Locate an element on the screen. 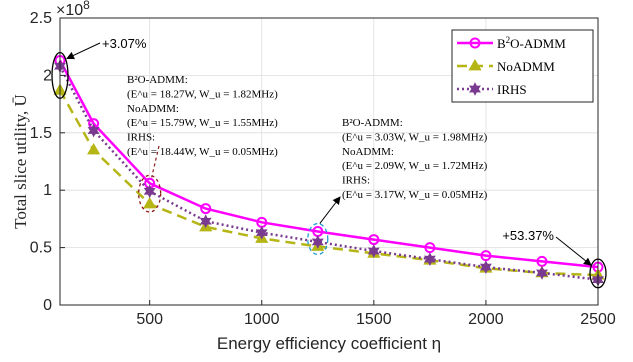 The width and height of the screenshot is (633, 362). legend-label-rest: O-ADMM is located at coordinates (538, 43).